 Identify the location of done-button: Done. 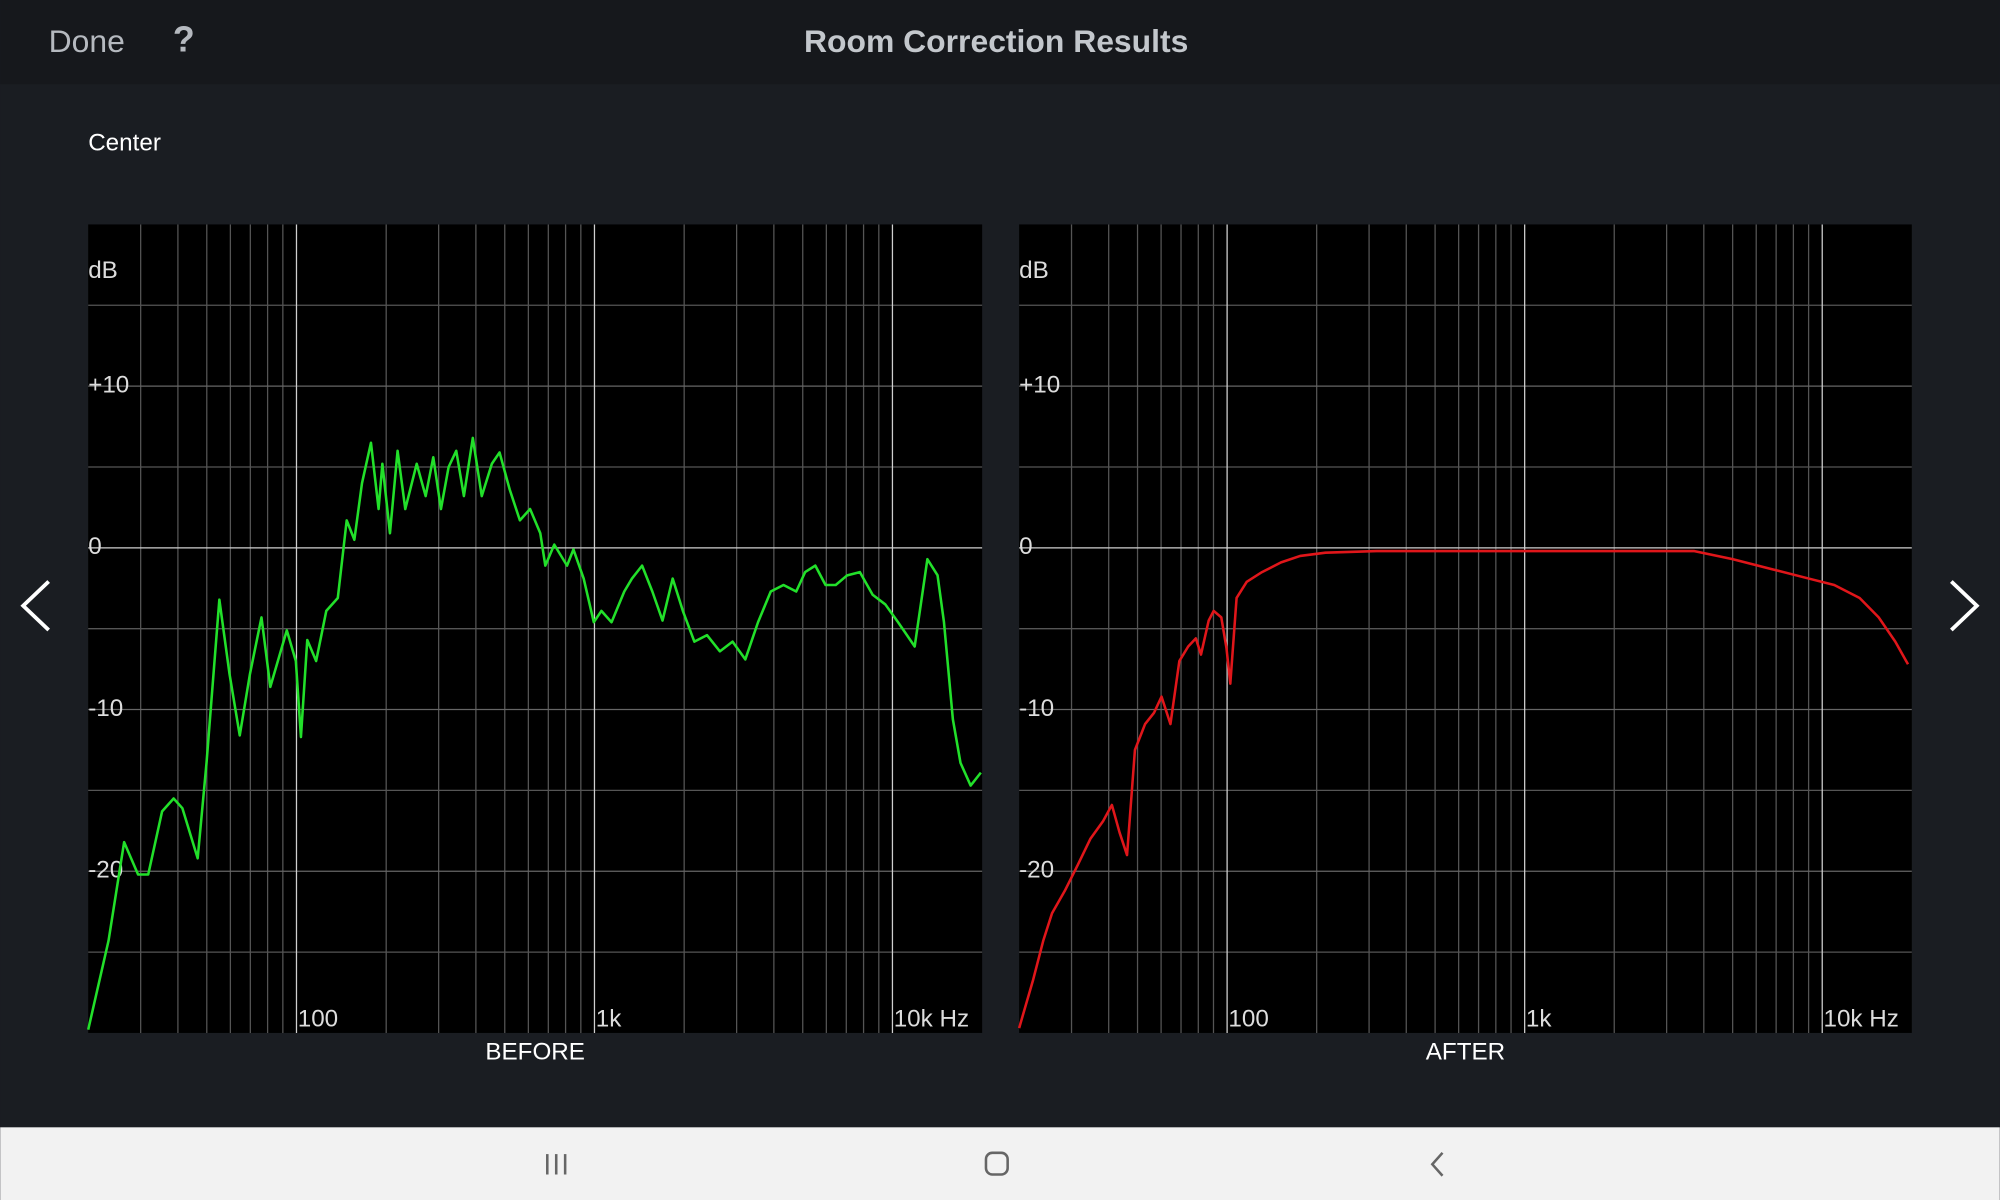
(87, 41).